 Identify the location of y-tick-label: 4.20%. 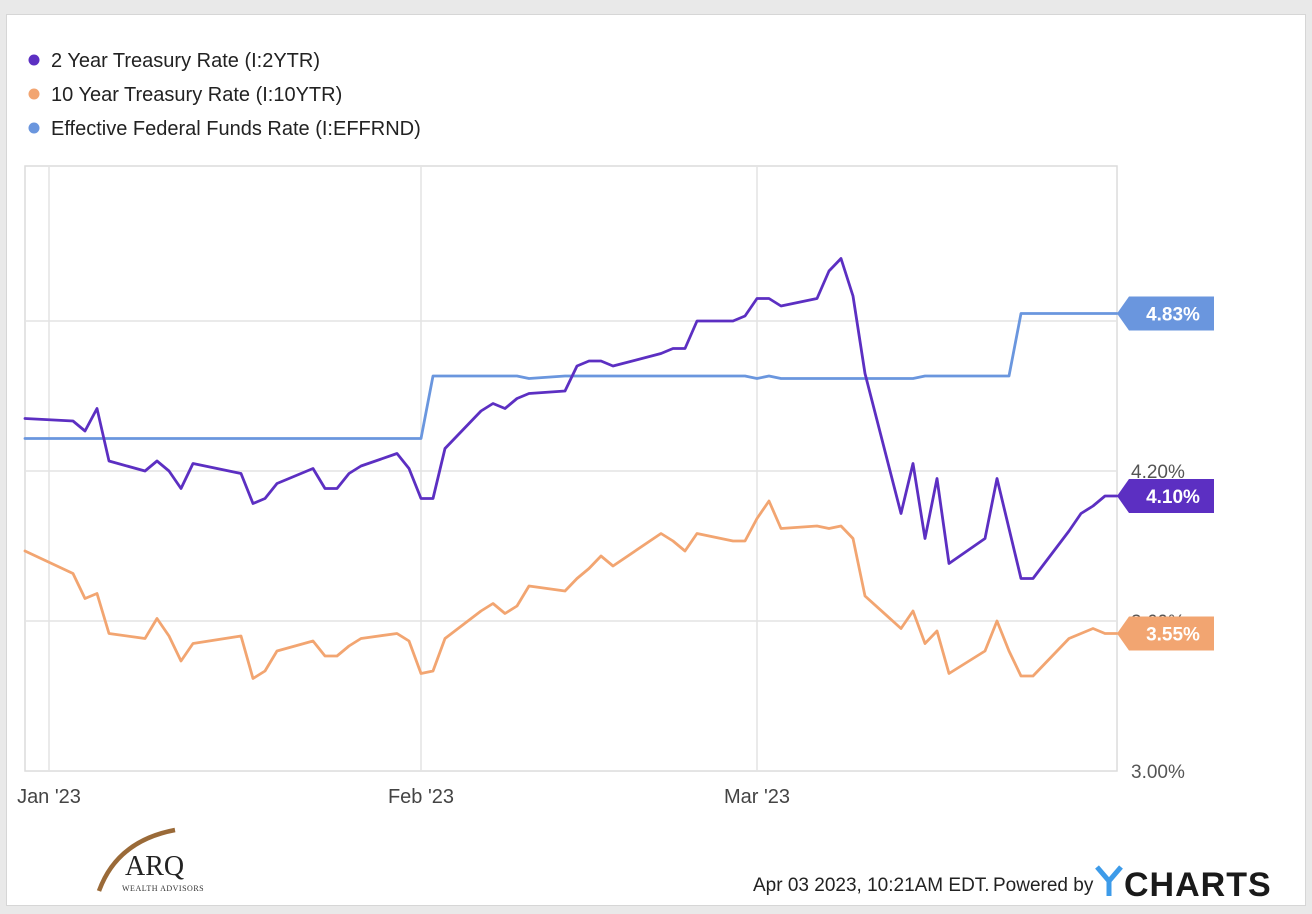
(1158, 472).